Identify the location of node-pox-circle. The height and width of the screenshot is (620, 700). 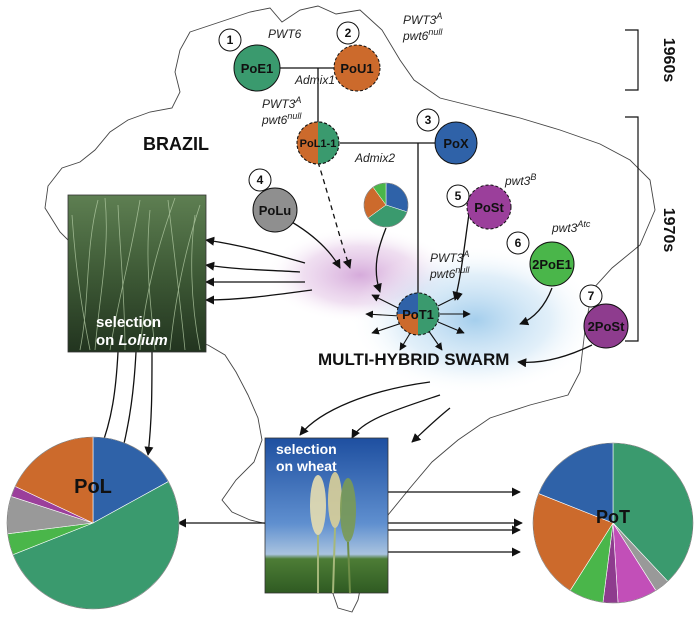
(456, 143).